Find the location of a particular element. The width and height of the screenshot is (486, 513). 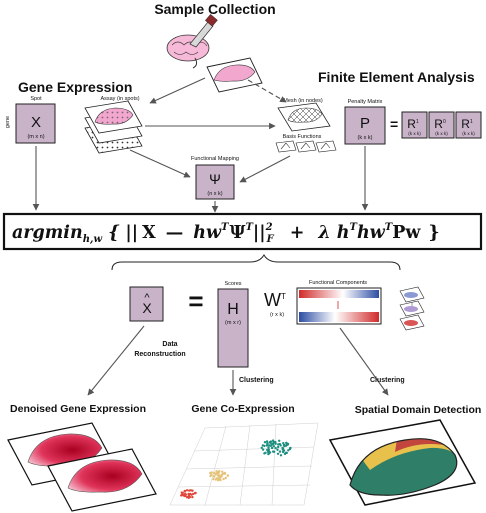

xhat-box is located at coordinates (146, 304).